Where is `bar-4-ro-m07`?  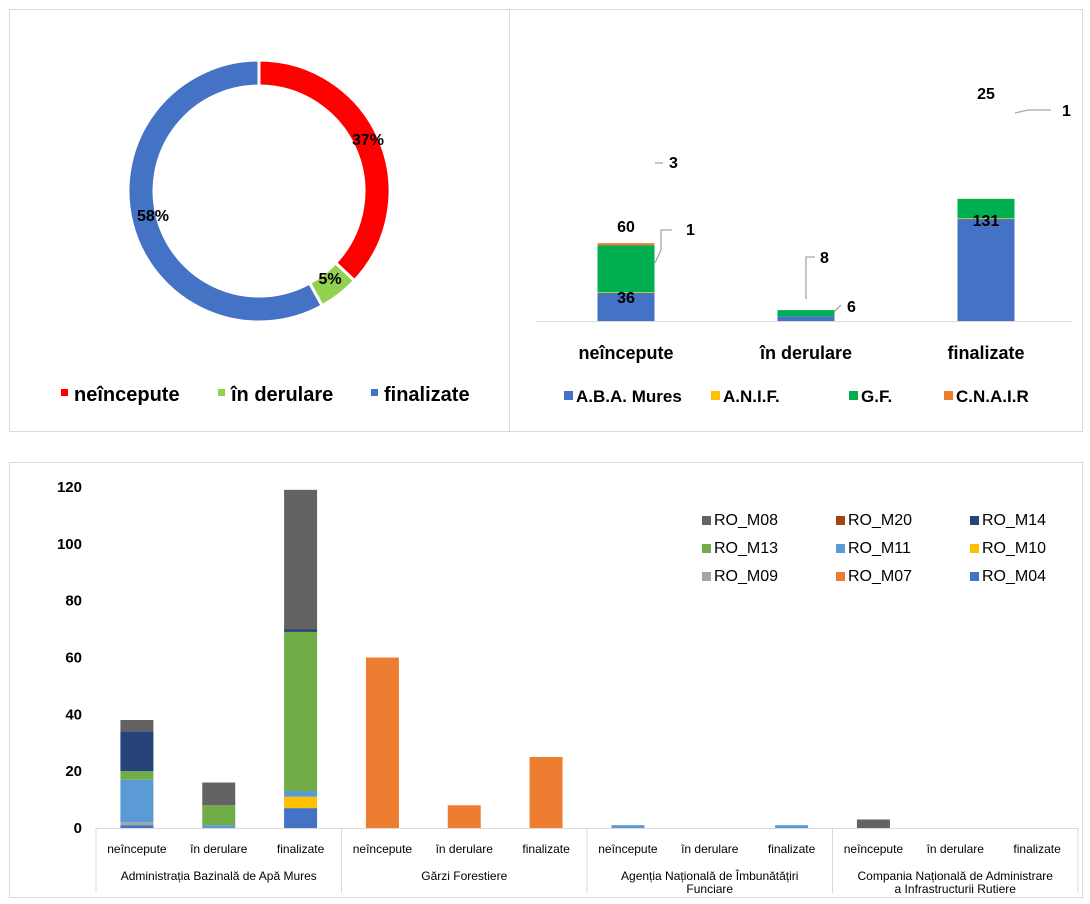
bar-4-ro-m07 is located at coordinates (464, 816).